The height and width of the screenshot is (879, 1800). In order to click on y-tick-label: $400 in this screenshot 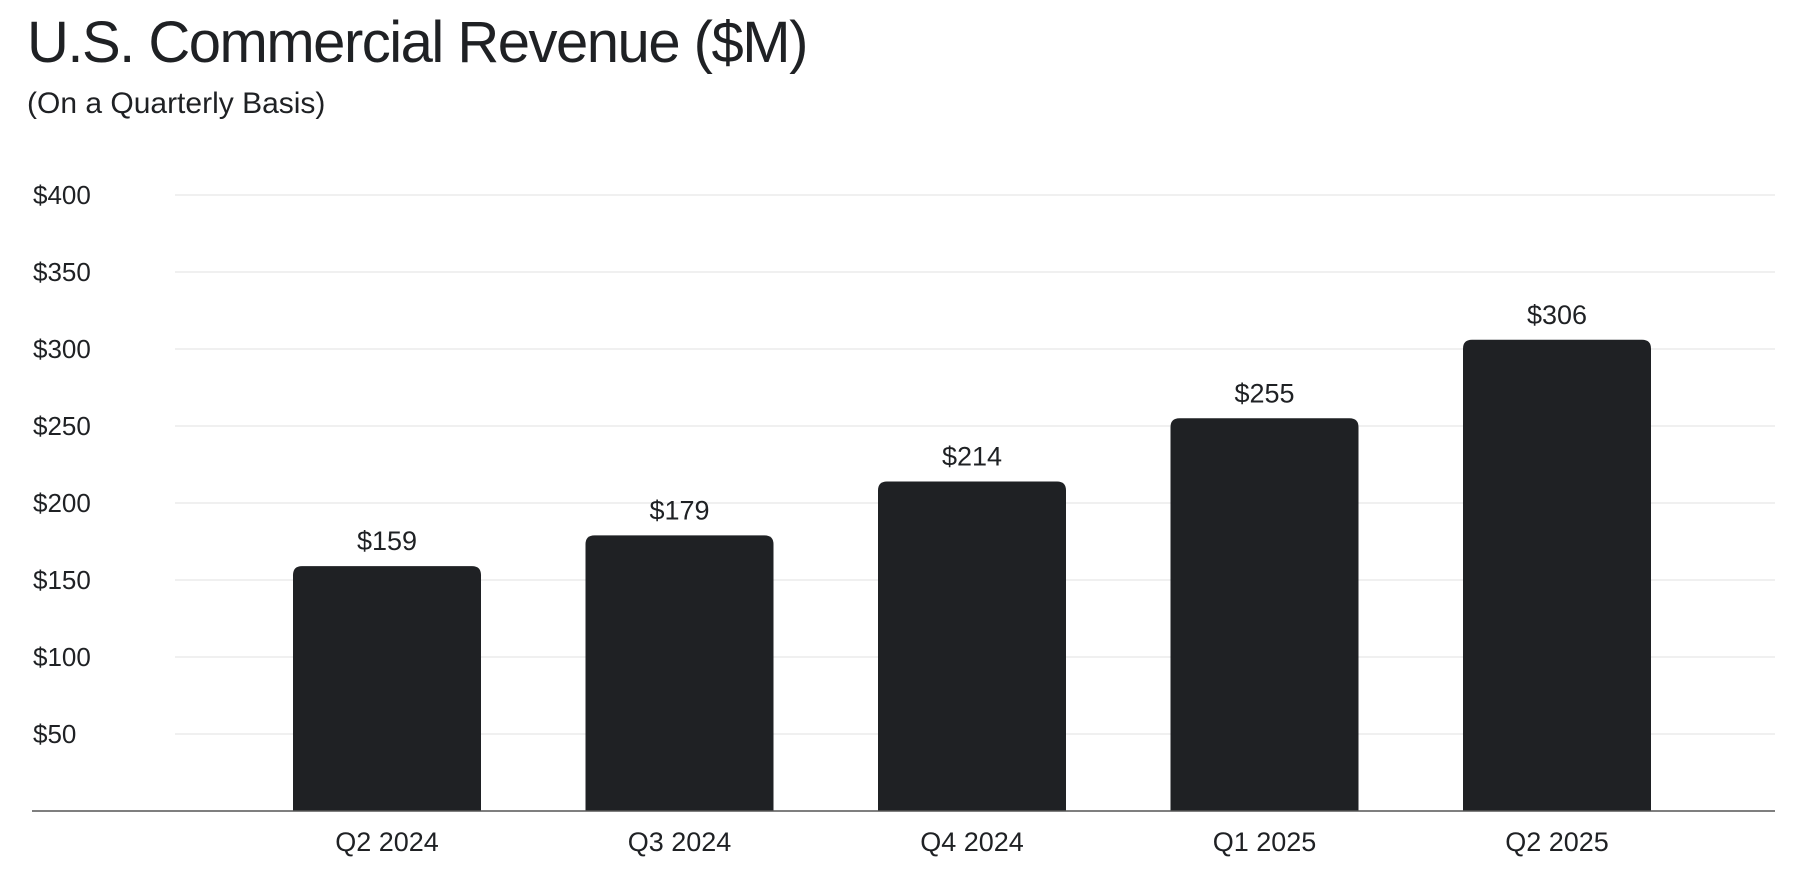, I will do `click(62, 195)`.